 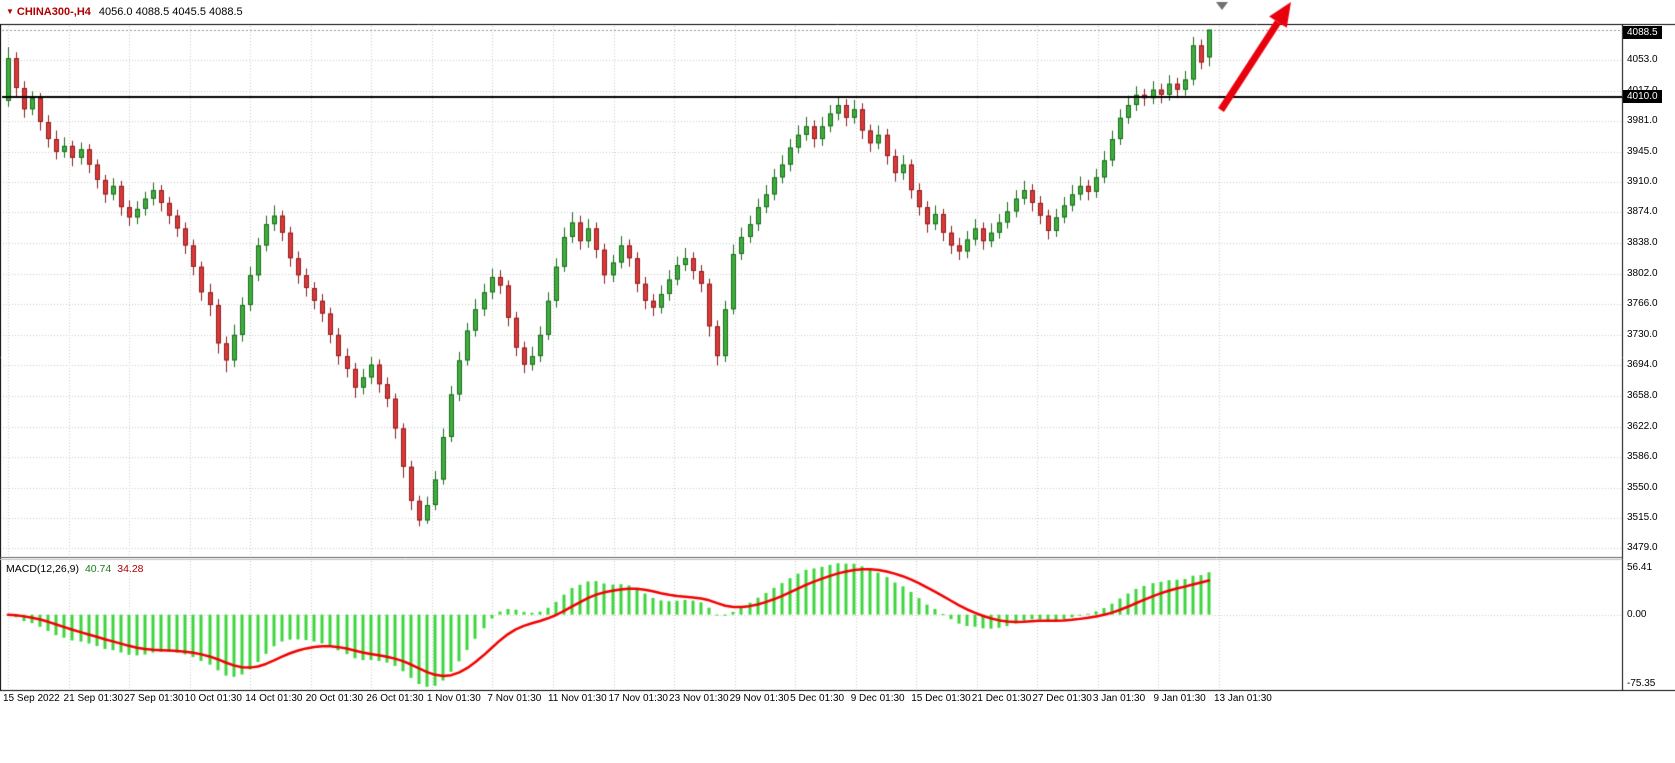 I want to click on time-tick-label: 3 Jan 01:30, so click(x=1119, y=698).